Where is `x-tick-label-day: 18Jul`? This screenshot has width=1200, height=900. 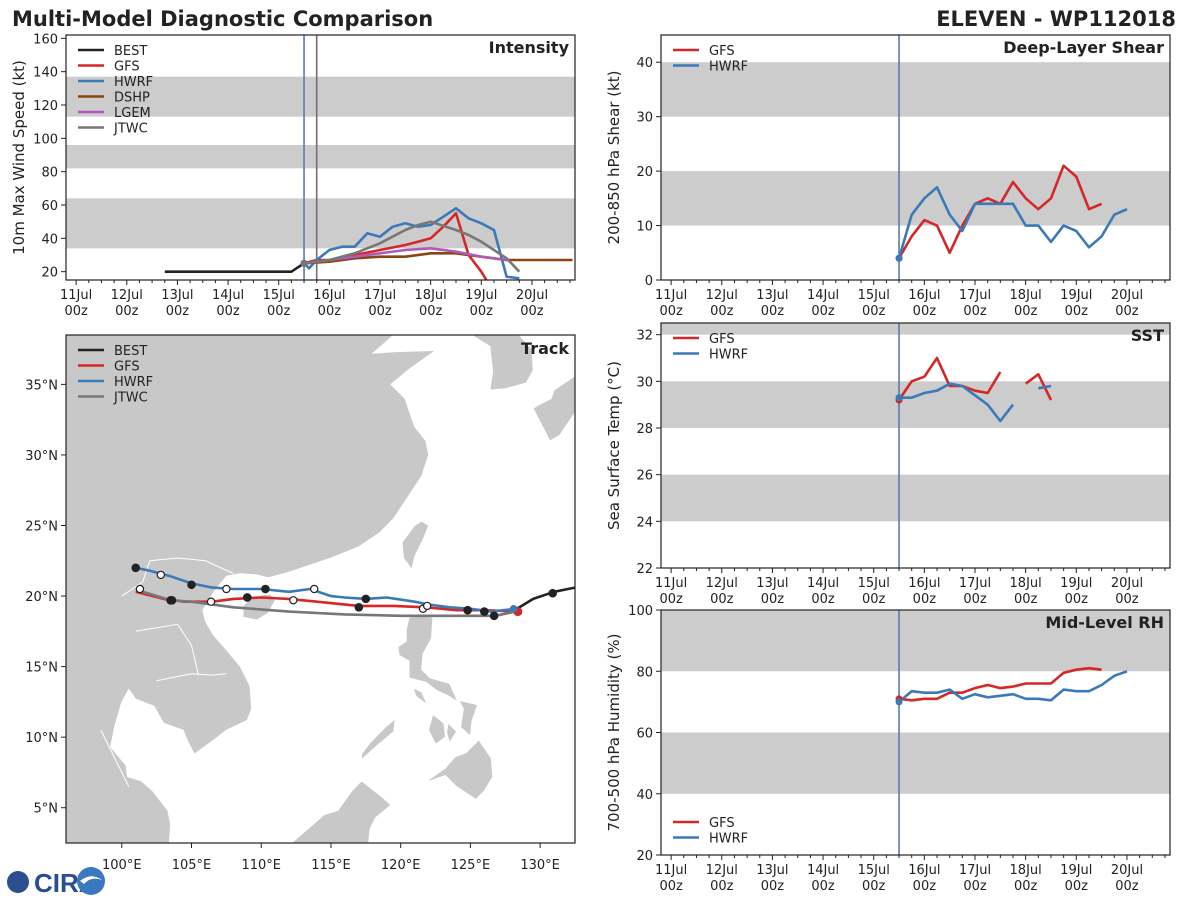 x-tick-label-day: 18Jul is located at coordinates (431, 295).